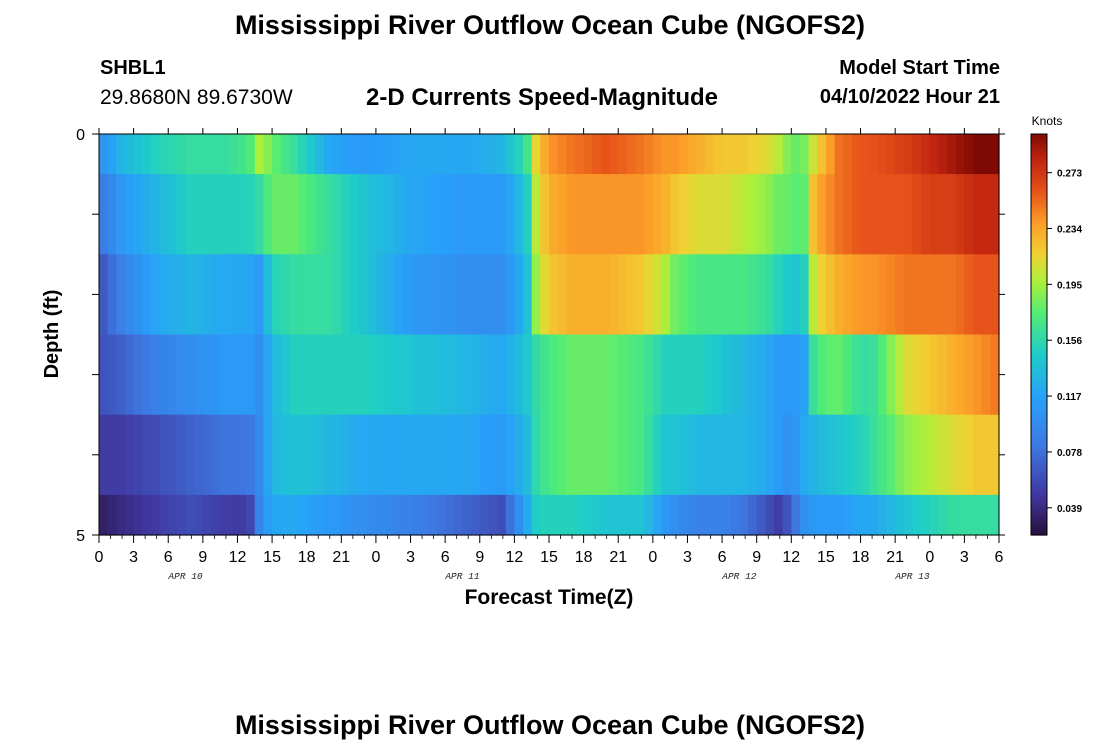 This screenshot has width=1100, height=750. What do you see at coordinates (640, 455) in the screenshot?
I see `heat-cell-layer4-col62` at bounding box center [640, 455].